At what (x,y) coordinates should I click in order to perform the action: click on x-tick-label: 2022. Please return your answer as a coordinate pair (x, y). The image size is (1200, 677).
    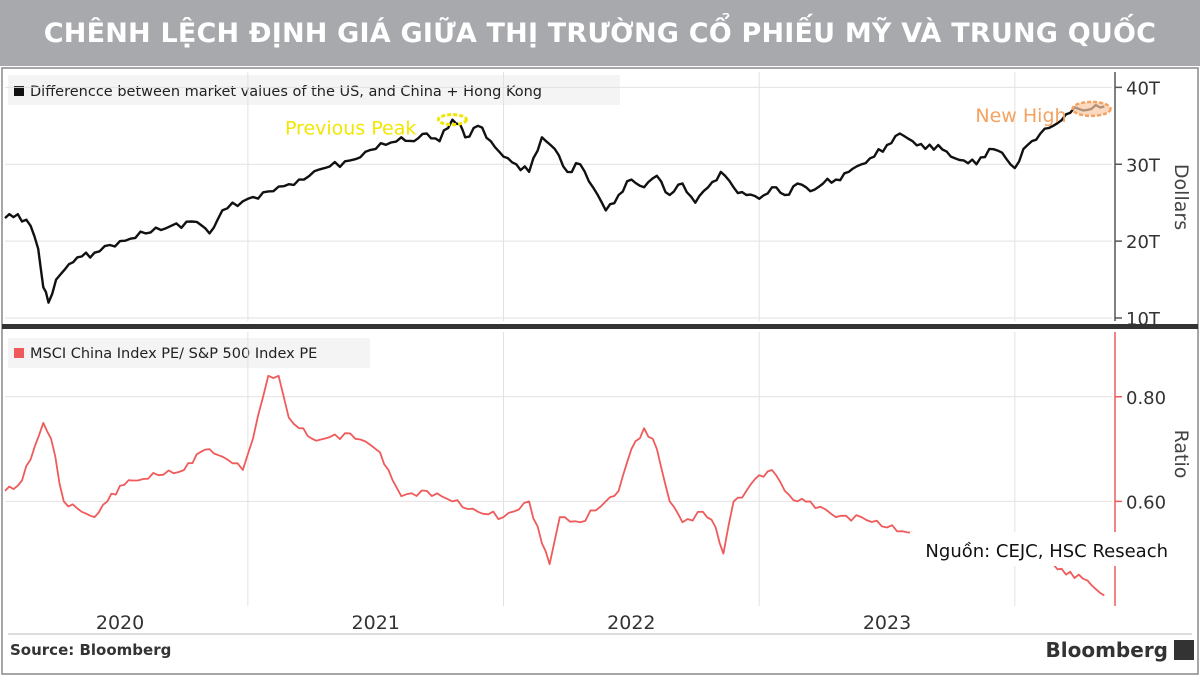
    Looking at the image, I should click on (631, 623).